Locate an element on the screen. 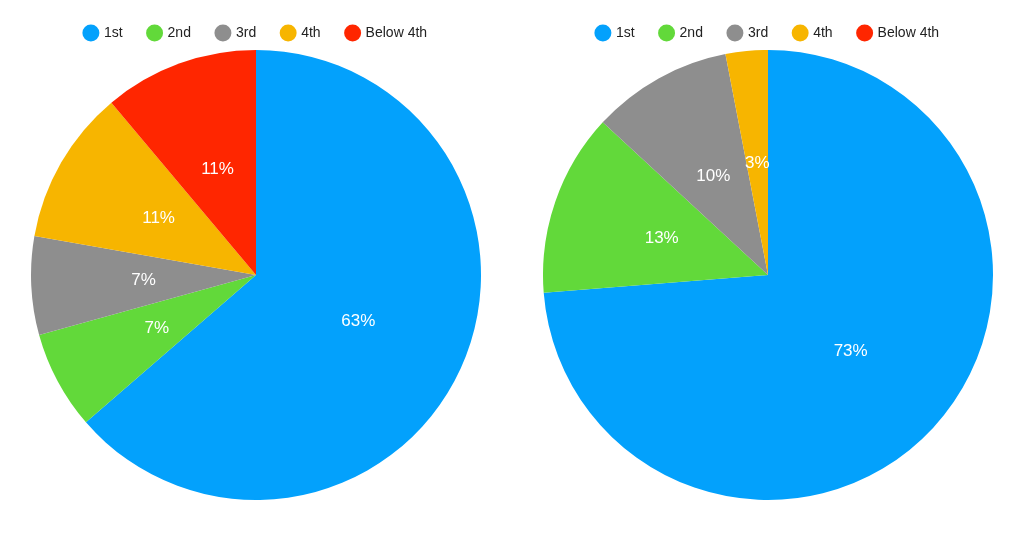  data-label: 63% is located at coordinates (358, 321).